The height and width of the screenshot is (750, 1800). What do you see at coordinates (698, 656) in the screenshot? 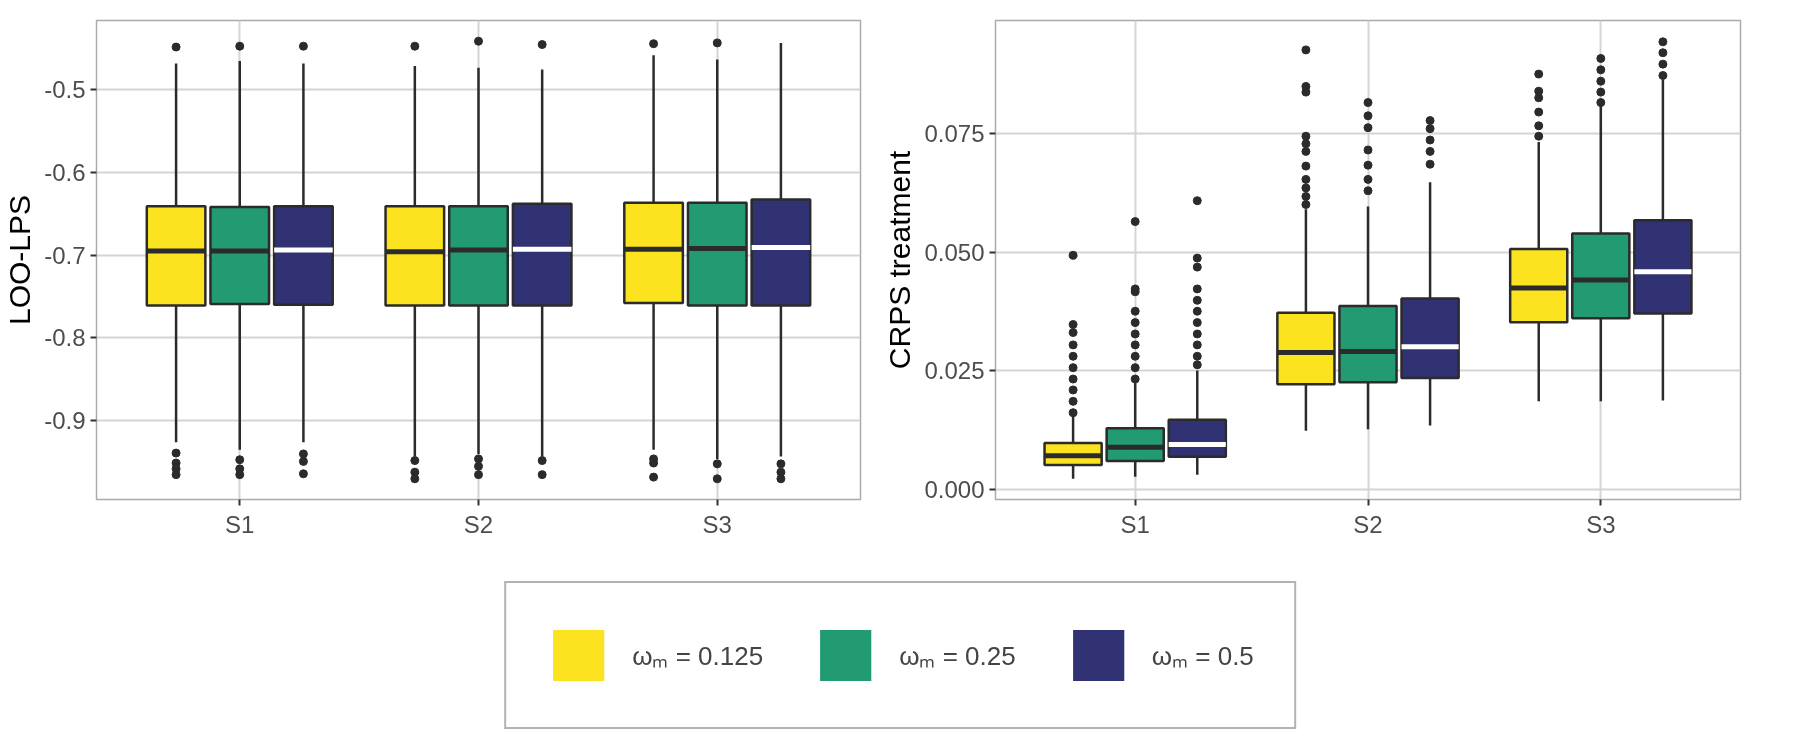
I see `legend-label: ωₘ = 0.125` at bounding box center [698, 656].